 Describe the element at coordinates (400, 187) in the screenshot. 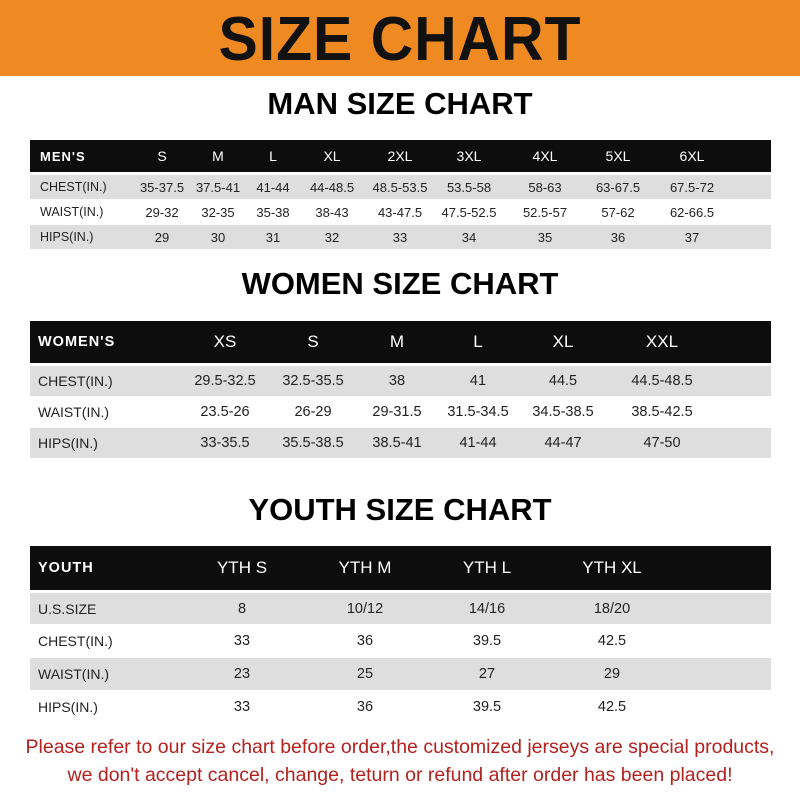

I see `cell: 48.5-53.5` at that location.